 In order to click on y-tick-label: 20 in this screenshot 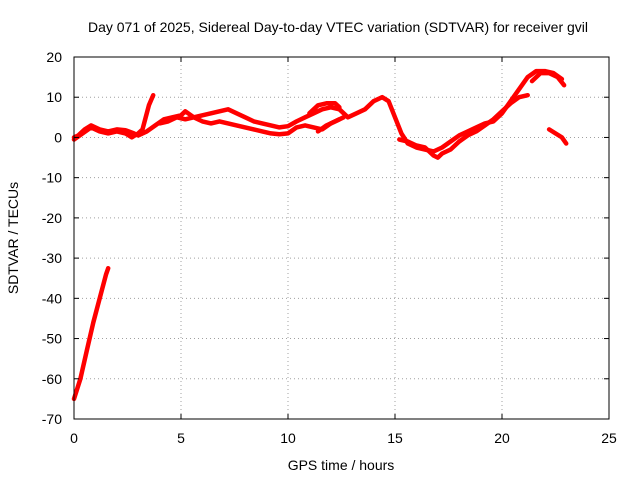, I will do `click(54, 57)`.